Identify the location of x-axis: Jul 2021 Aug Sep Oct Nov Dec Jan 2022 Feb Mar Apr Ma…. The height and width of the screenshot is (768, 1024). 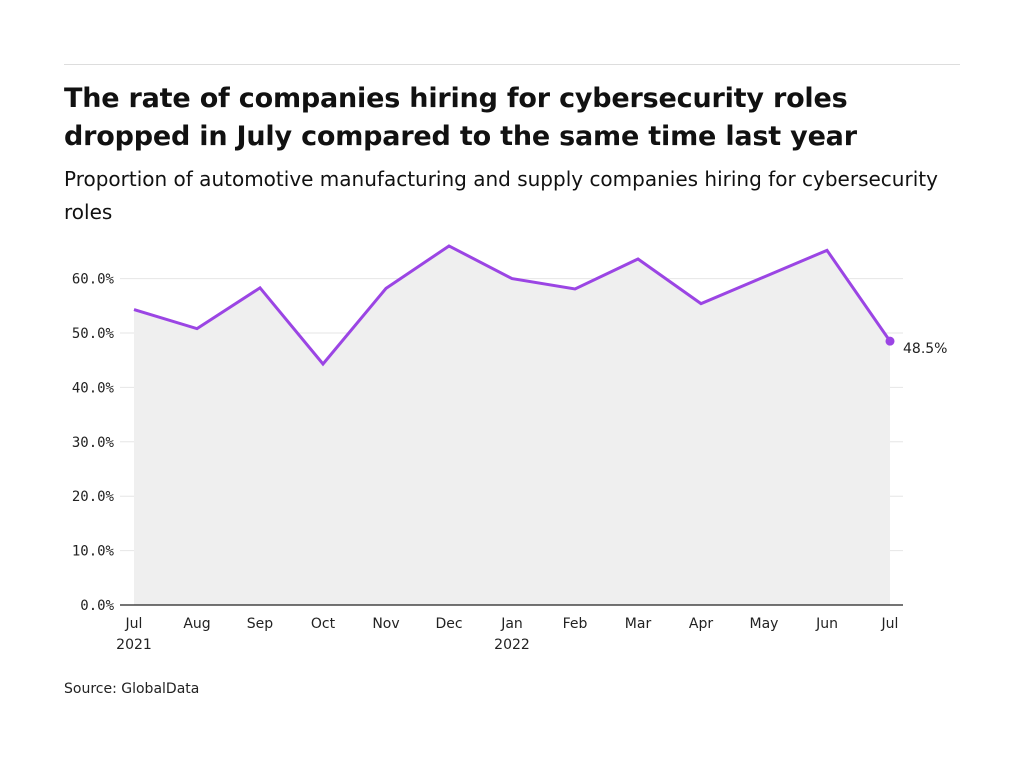
(507, 634).